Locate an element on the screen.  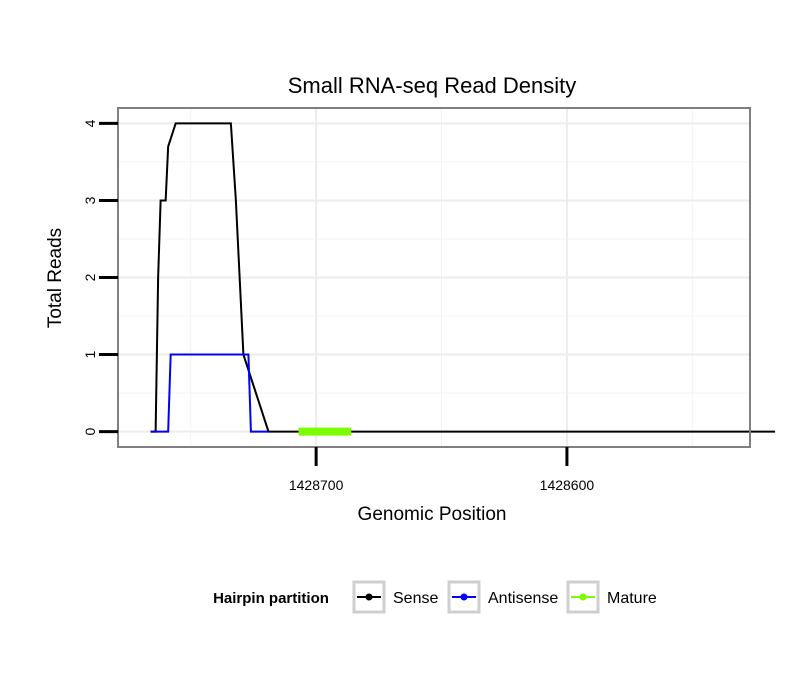
y-tick-label: 4 is located at coordinates (90, 123).